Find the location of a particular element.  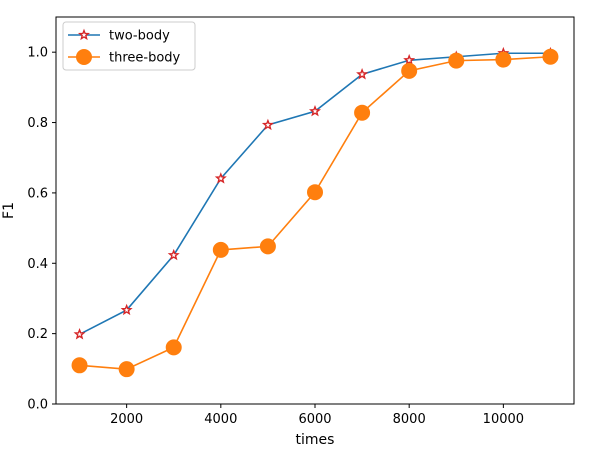

x-axis-label: times is located at coordinates (315, 440).